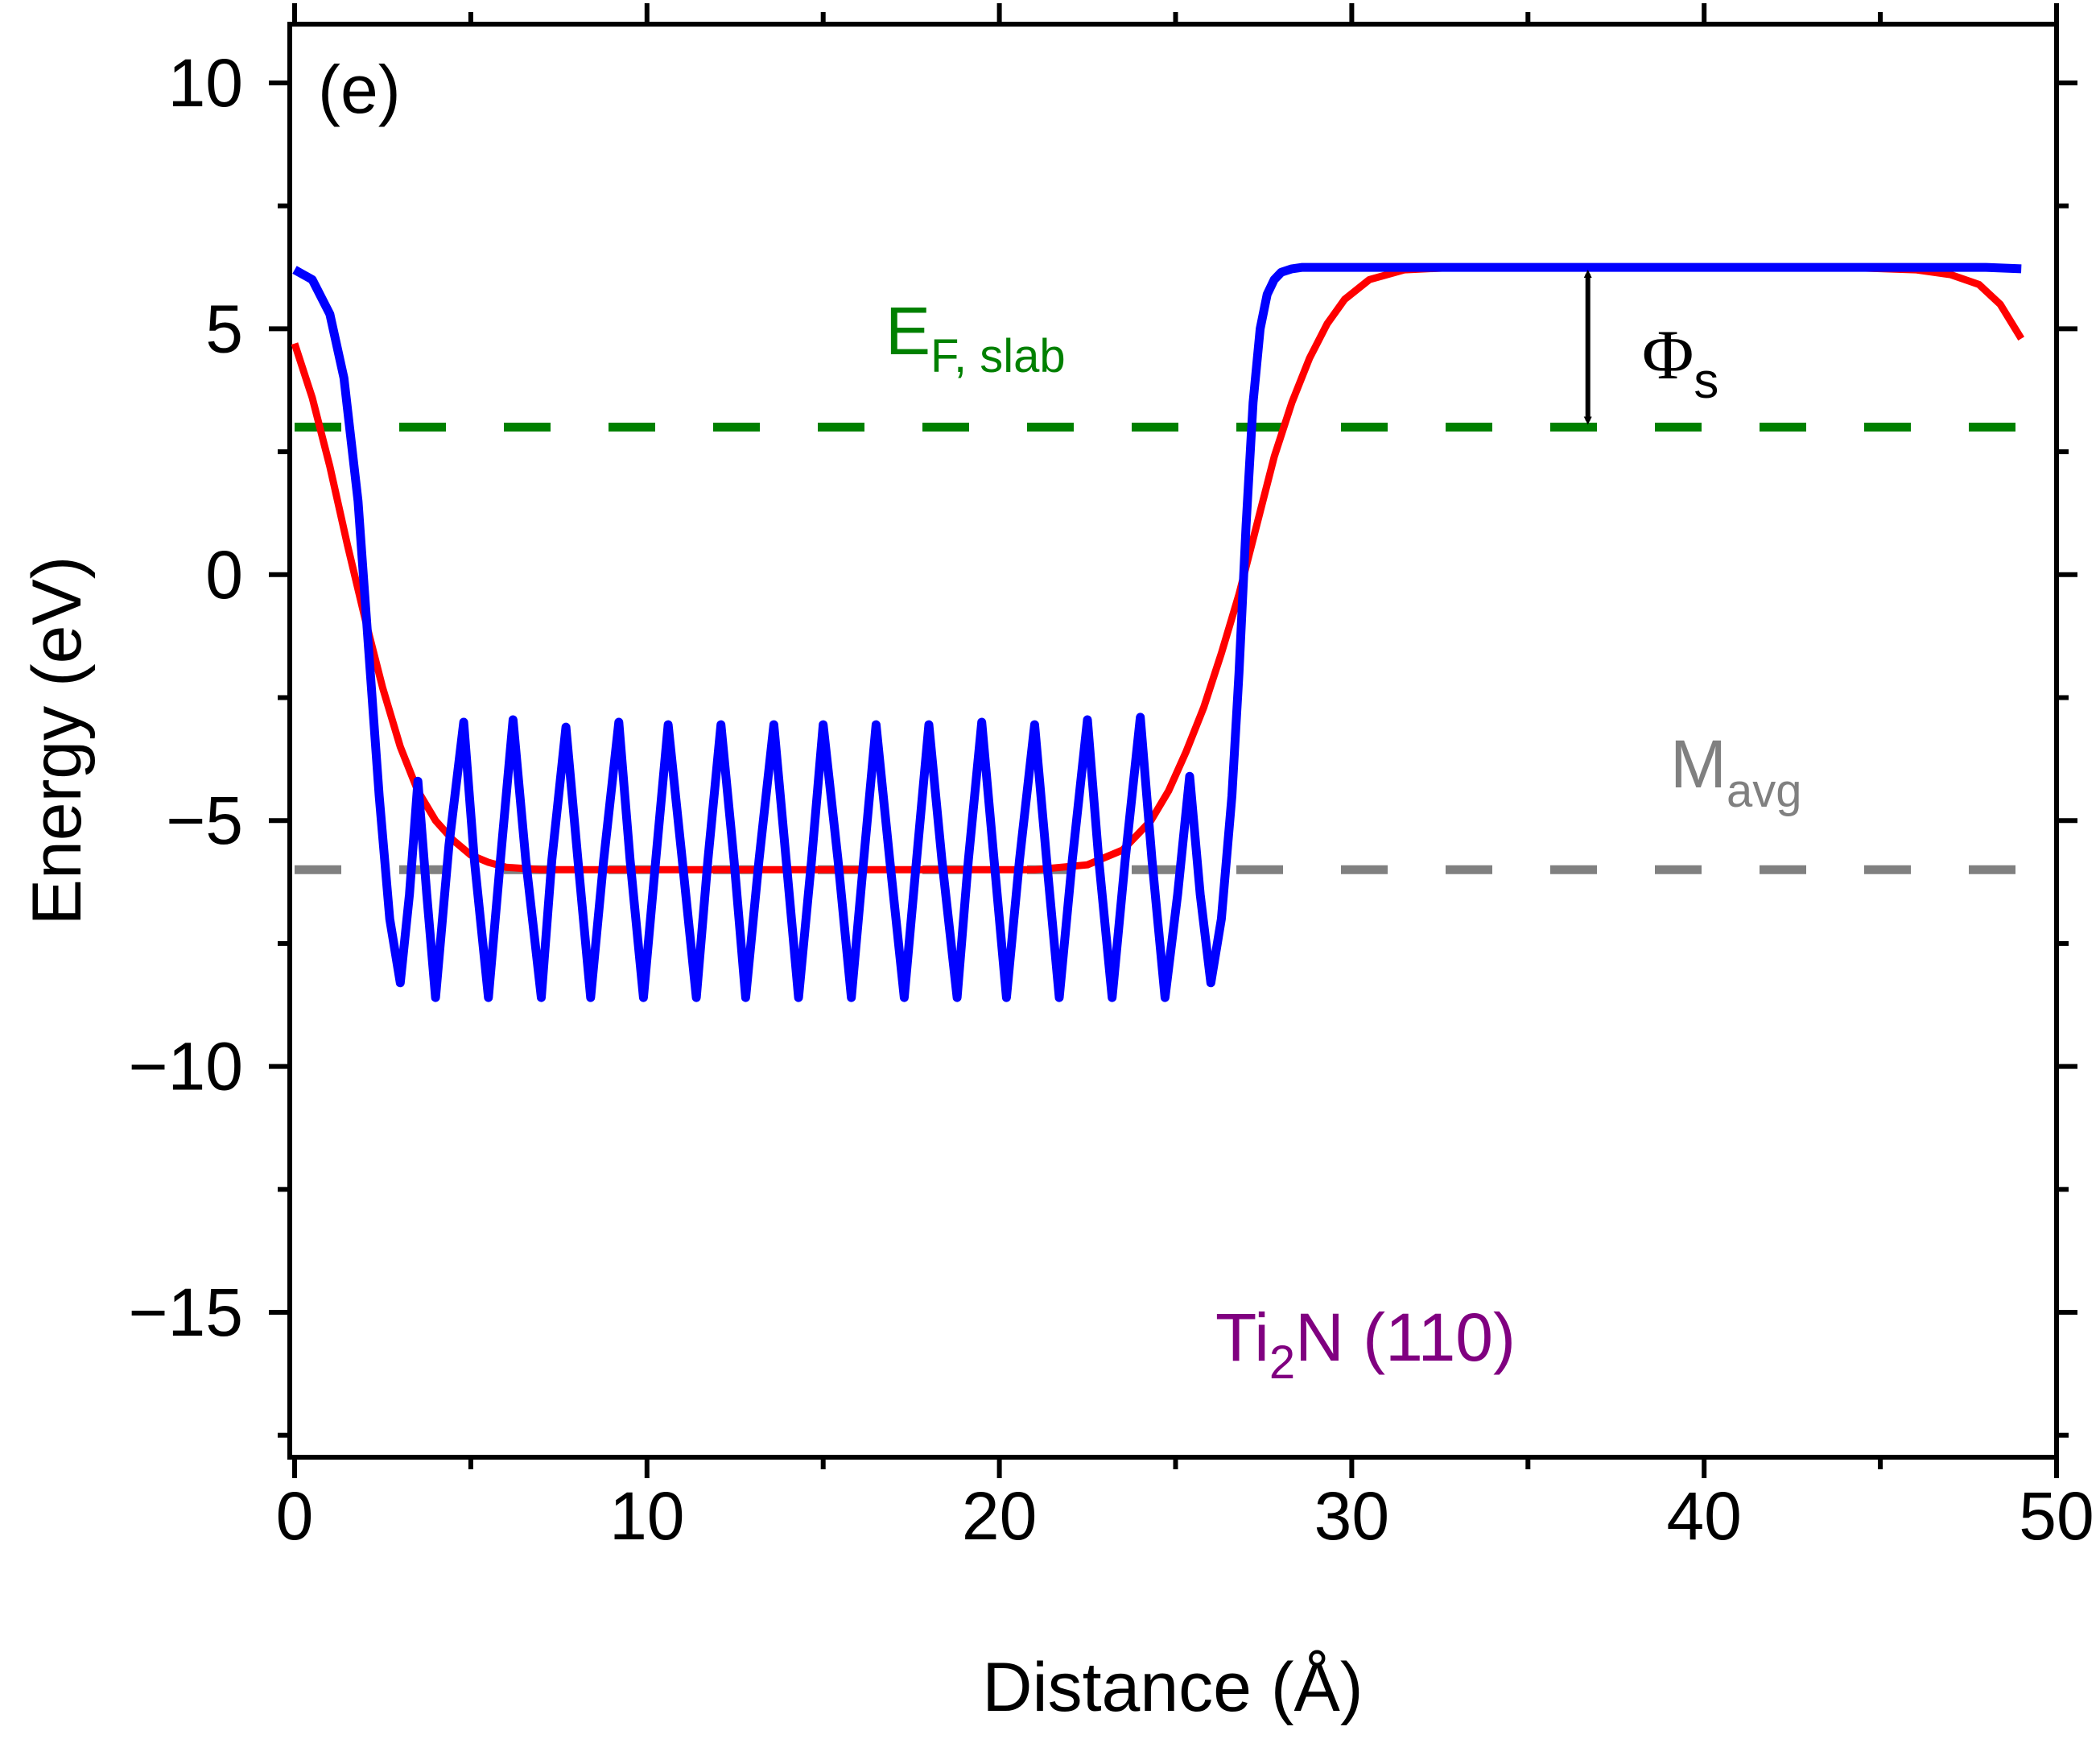 Image resolution: width=2100 pixels, height=1739 pixels. I want to click on y-axis-title: Energy (eV), so click(57, 741).